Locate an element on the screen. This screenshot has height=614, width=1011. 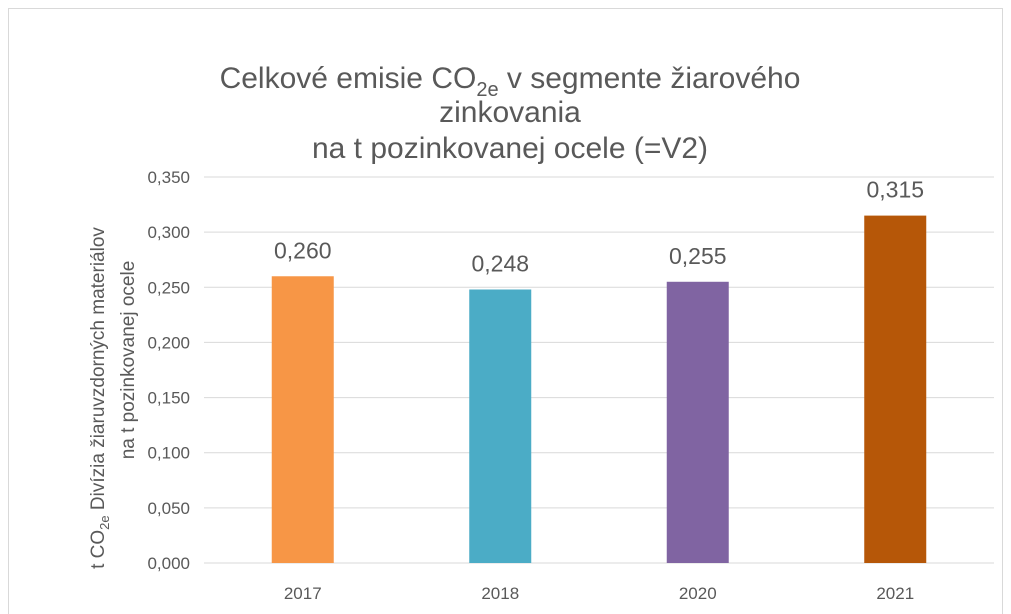
y-tick-label: 0,300 is located at coordinates (168, 232).